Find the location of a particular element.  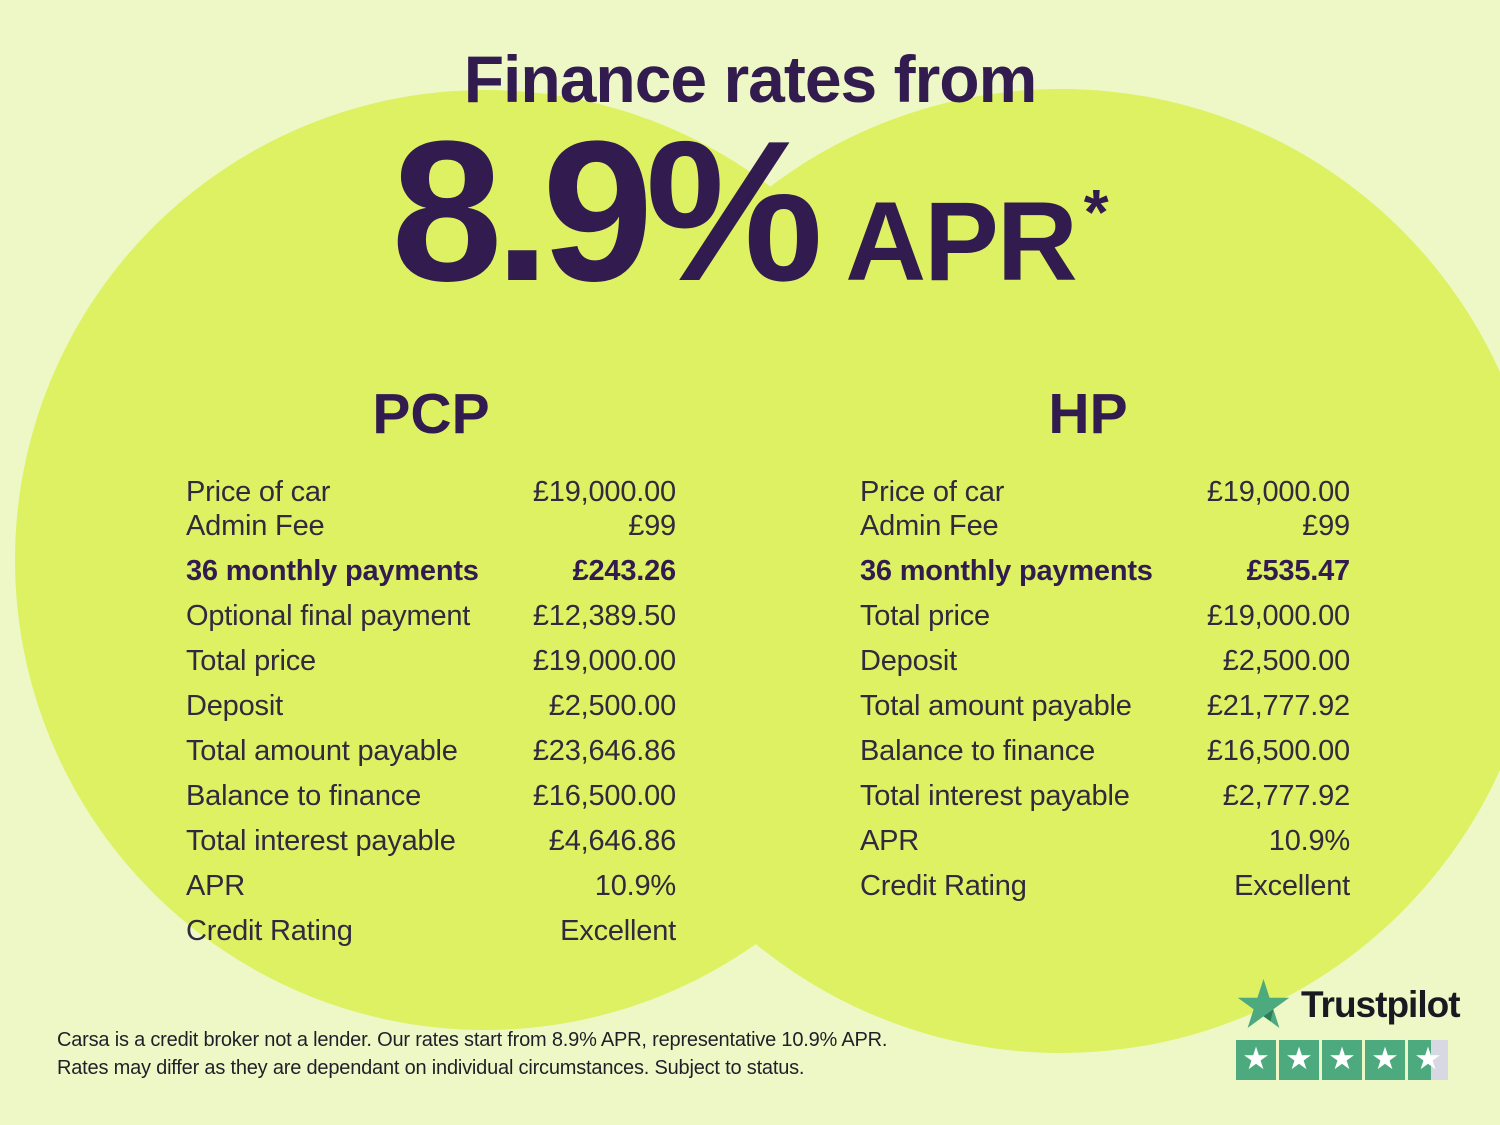

trustpilot-logo-row: Trustpilot is located at coordinates (1348, 1005).